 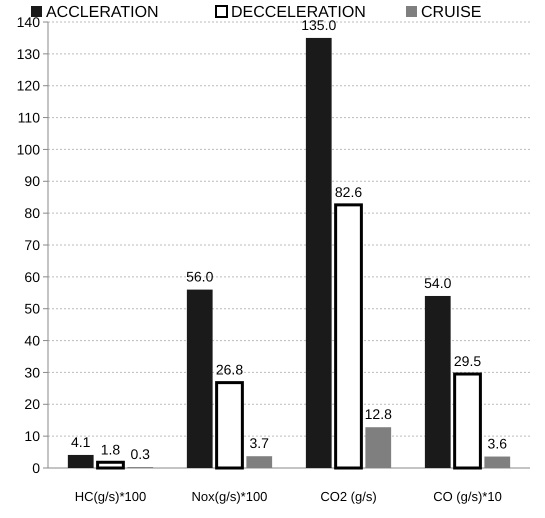 What do you see at coordinates (102, 12) in the screenshot?
I see `legend-label: ACCLERATION` at bounding box center [102, 12].